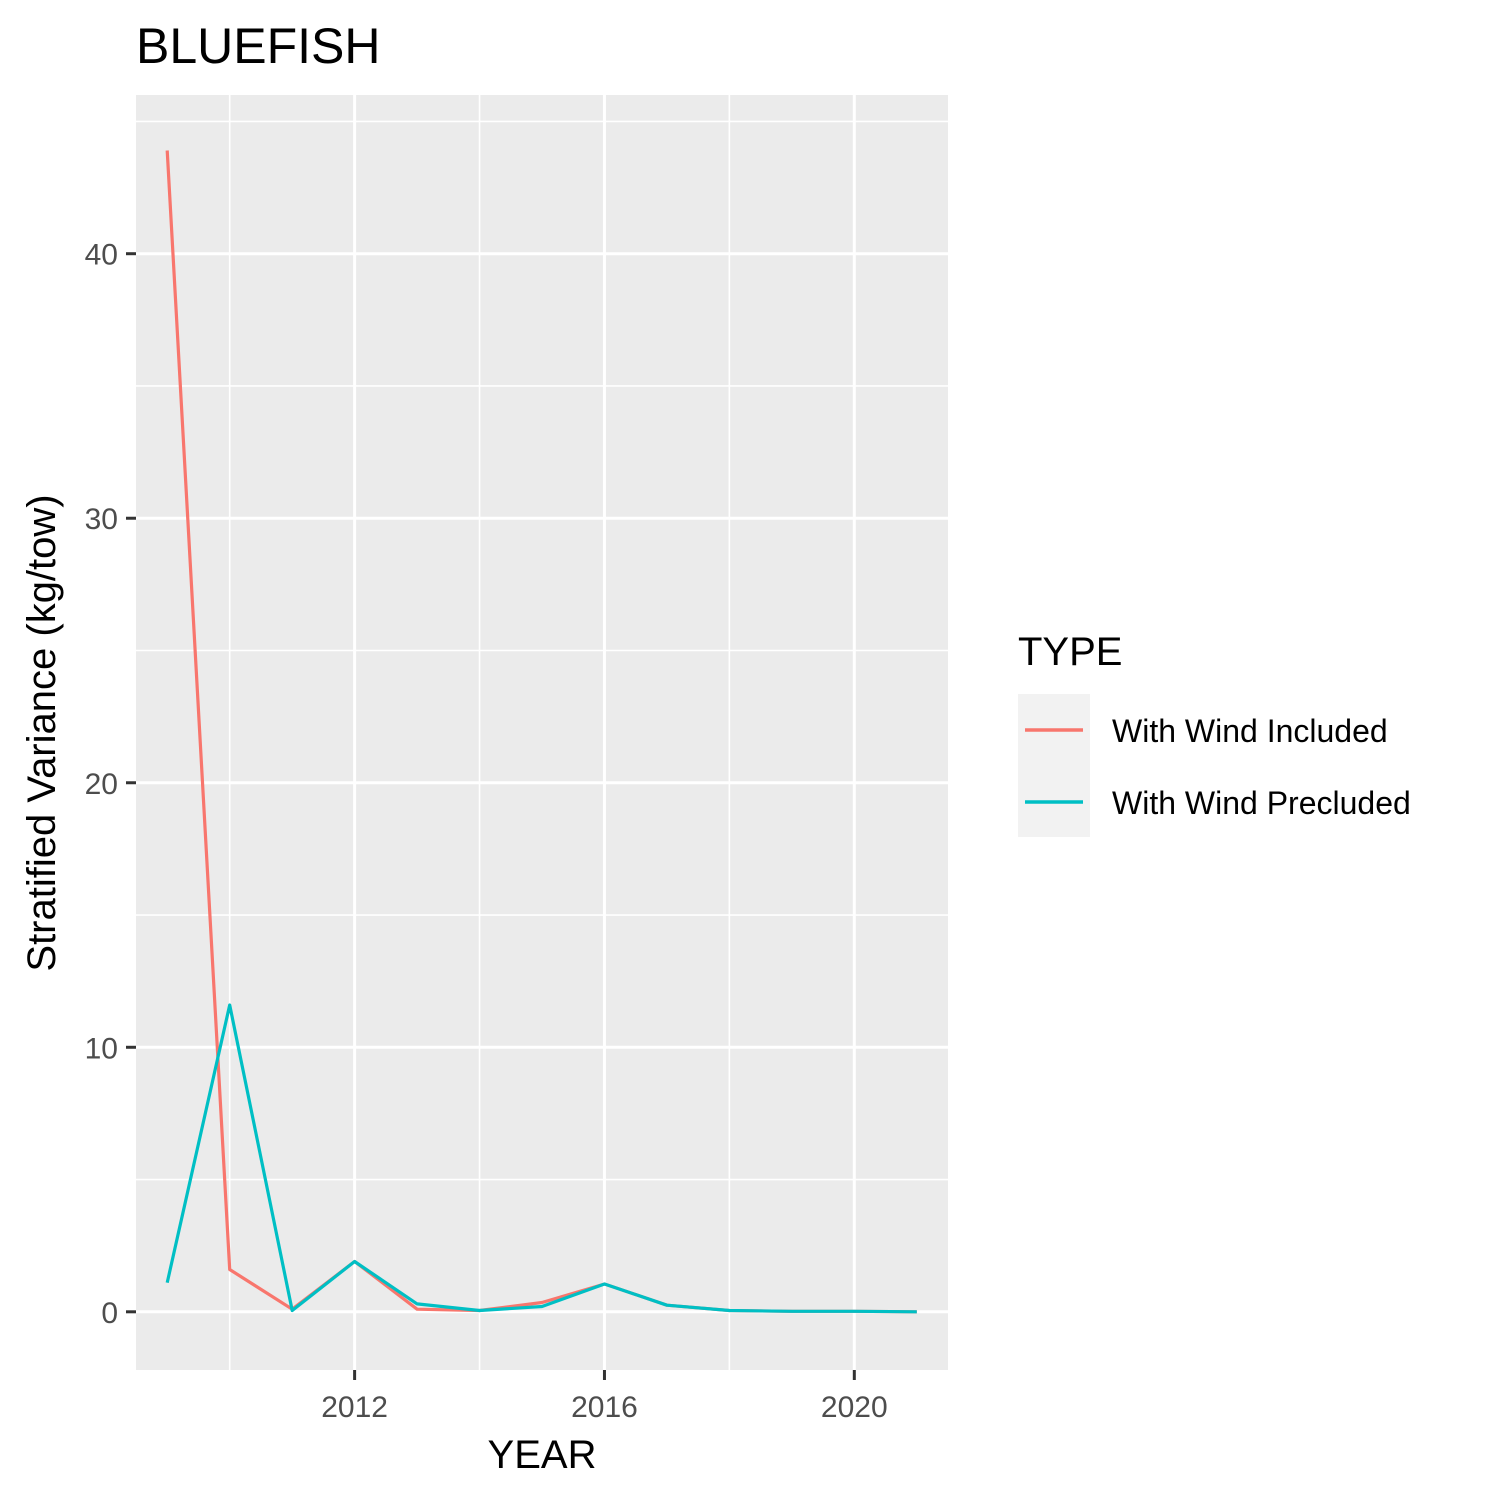 The height and width of the screenshot is (1505, 1500). What do you see at coordinates (1070, 652) in the screenshot?
I see `legend-title: TYPE` at bounding box center [1070, 652].